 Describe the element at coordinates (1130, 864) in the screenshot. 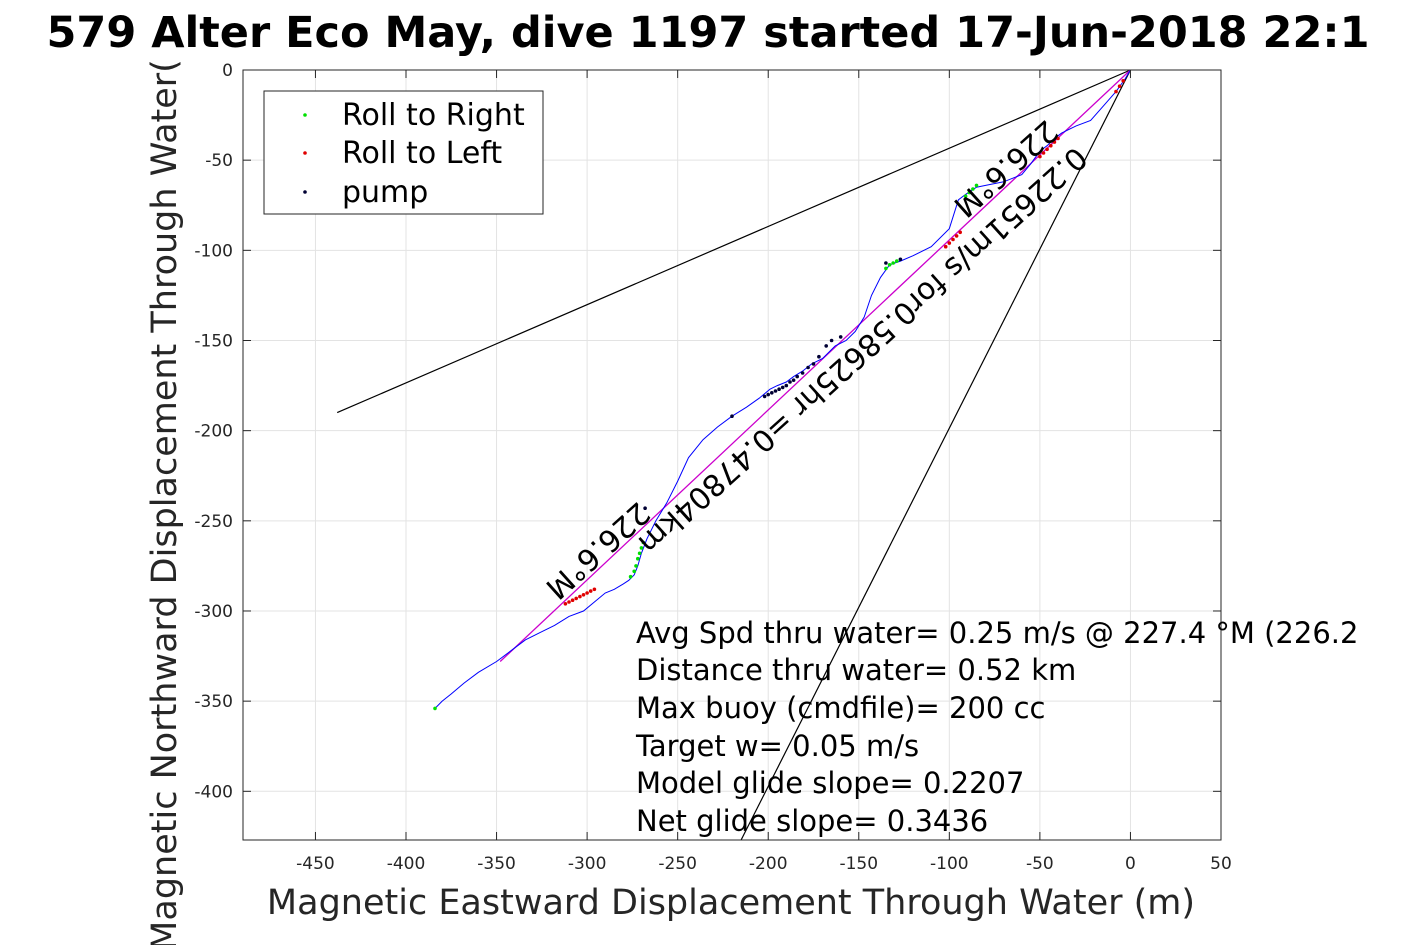

I see `x-tick-label: 0` at that location.